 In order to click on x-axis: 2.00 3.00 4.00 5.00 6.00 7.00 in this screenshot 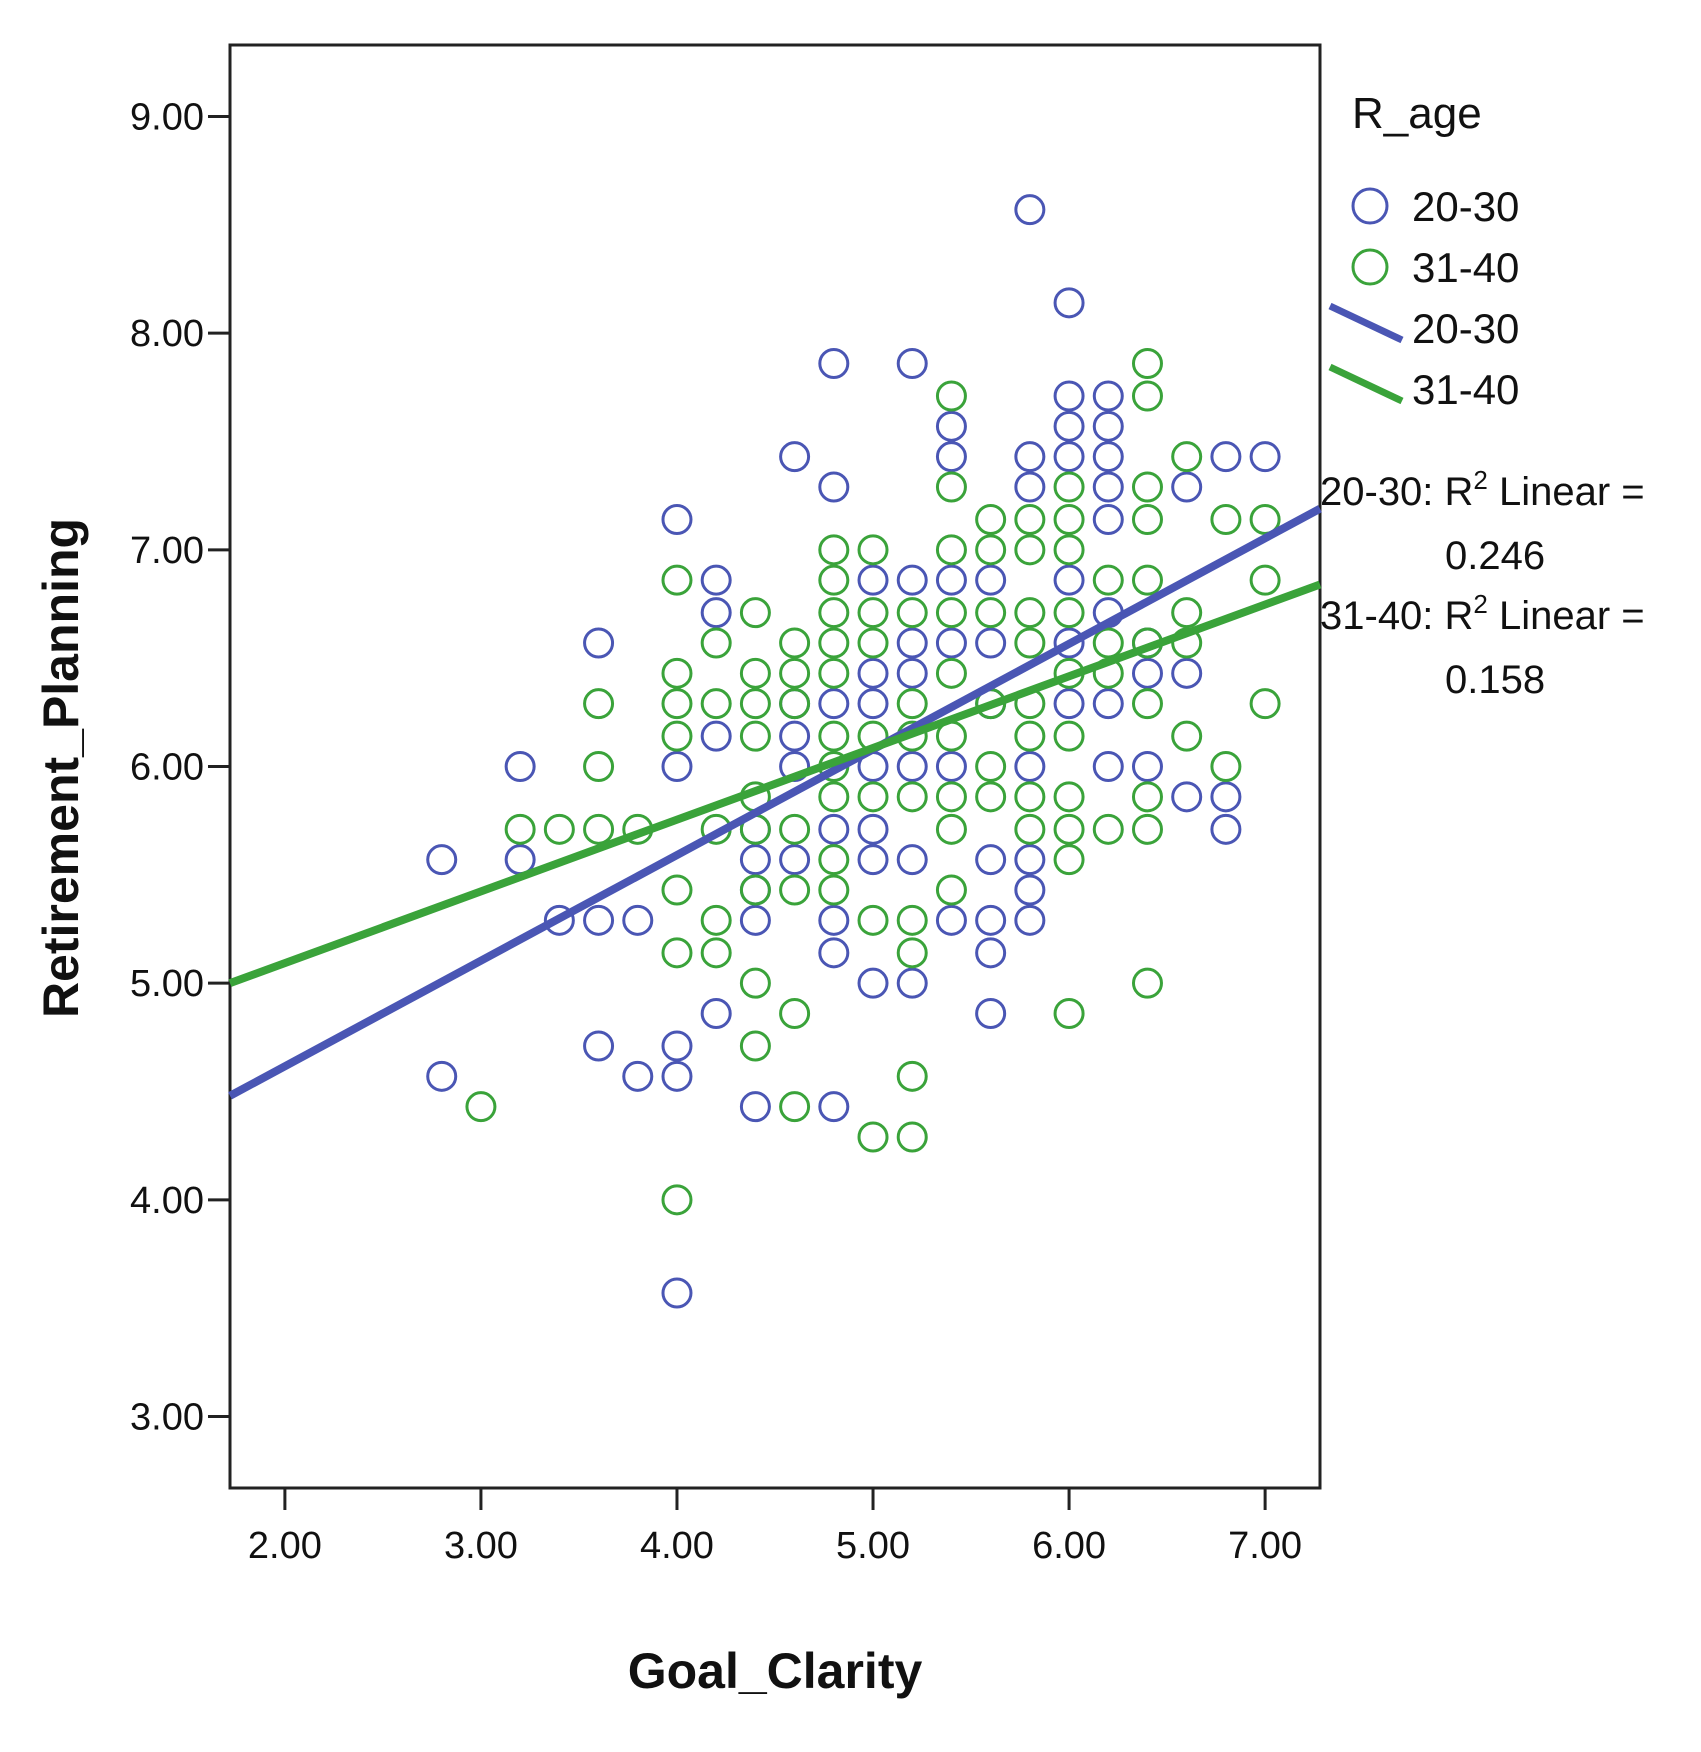, I will do `click(775, 1527)`.